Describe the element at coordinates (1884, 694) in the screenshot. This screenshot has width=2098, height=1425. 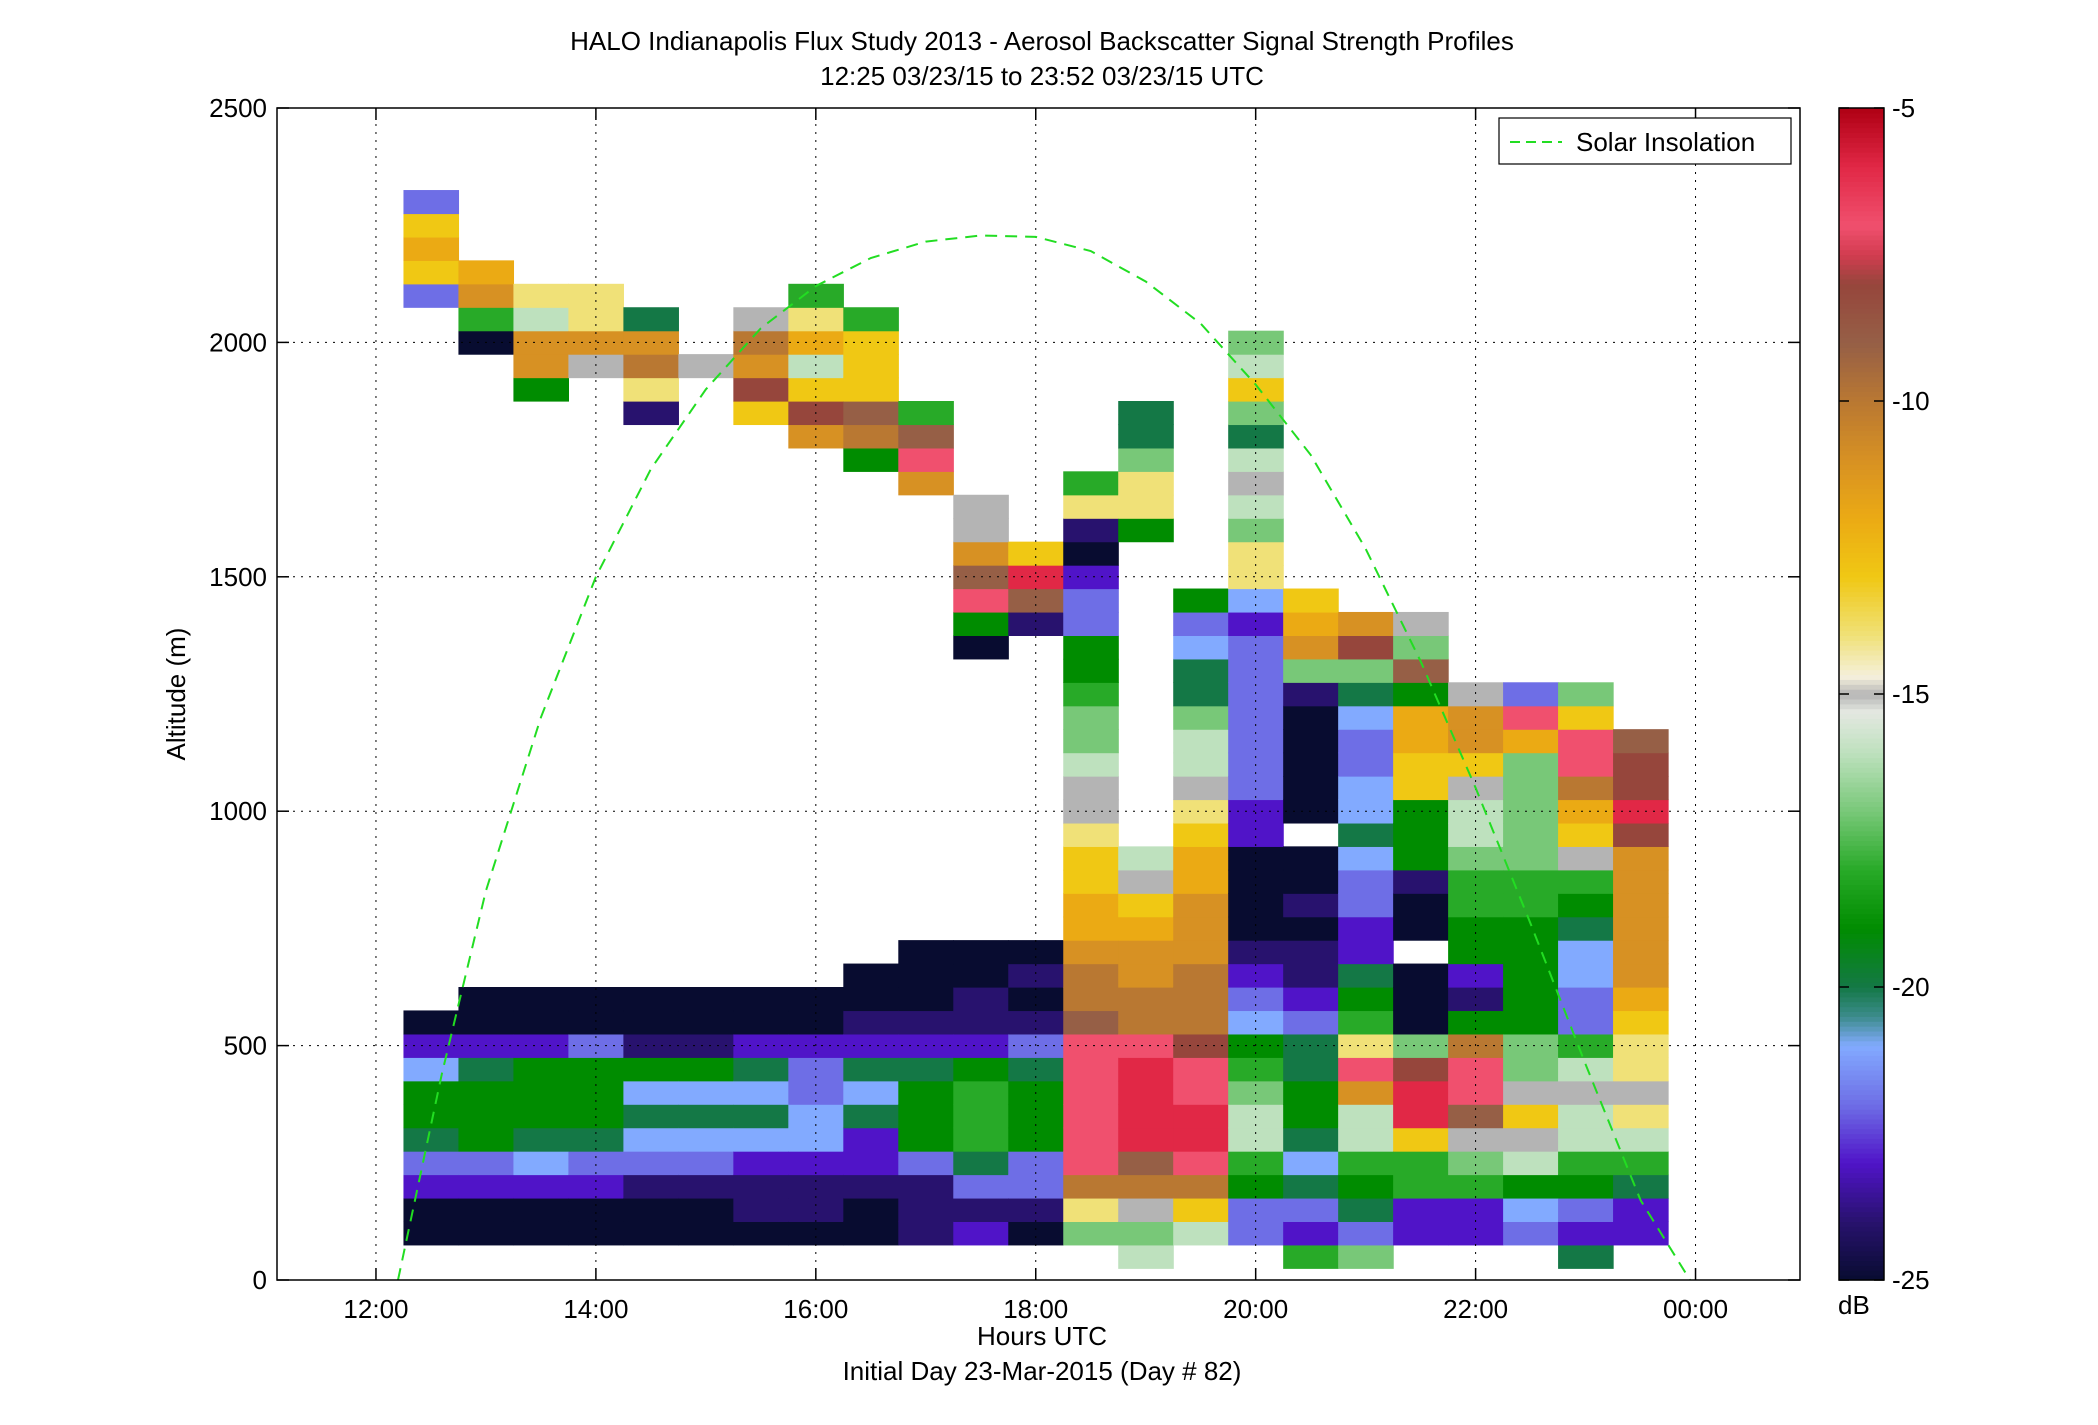
I see `colorbar-ticks: -5 -10 -15 -20 -25` at that location.